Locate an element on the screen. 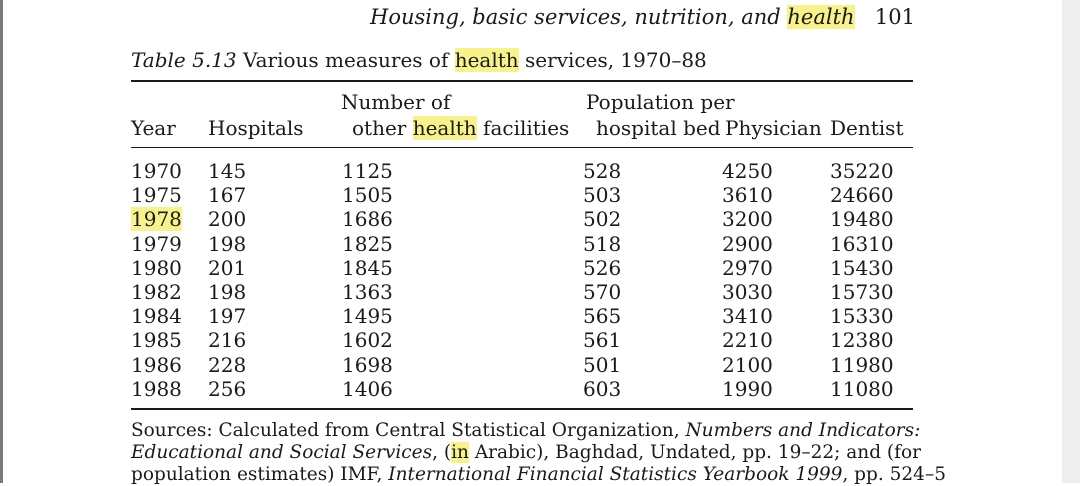  cell-dentist: 35220 is located at coordinates (862, 171).